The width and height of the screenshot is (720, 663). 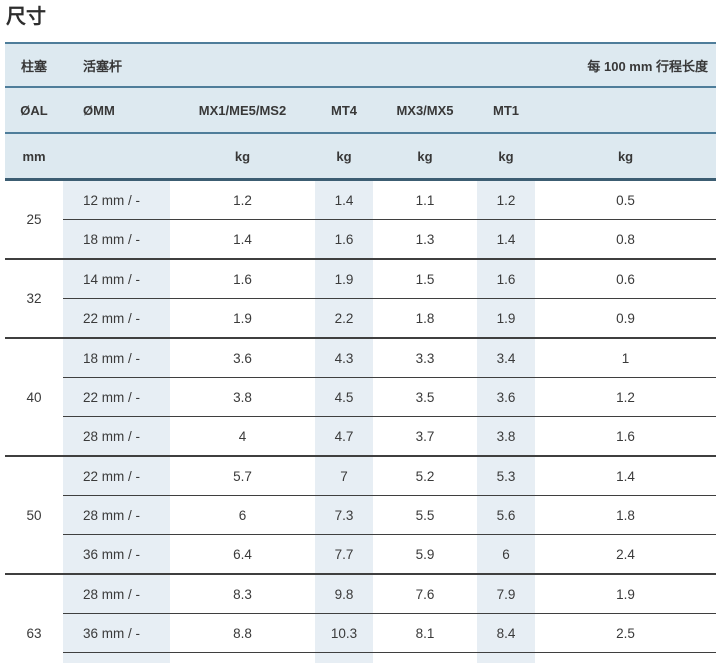 What do you see at coordinates (626, 199) in the screenshot?
I see `weight-cell: 0.5` at bounding box center [626, 199].